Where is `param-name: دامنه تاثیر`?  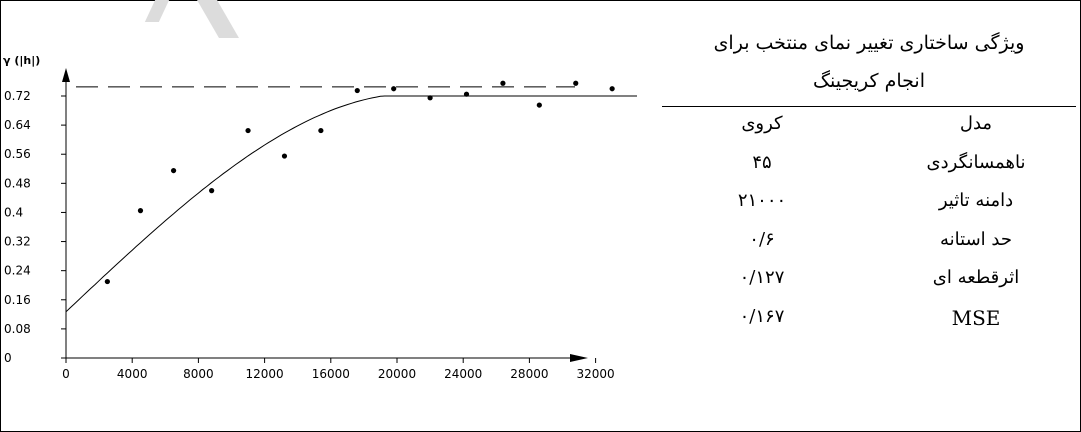 param-name: دامنه تاثیر is located at coordinates (976, 200).